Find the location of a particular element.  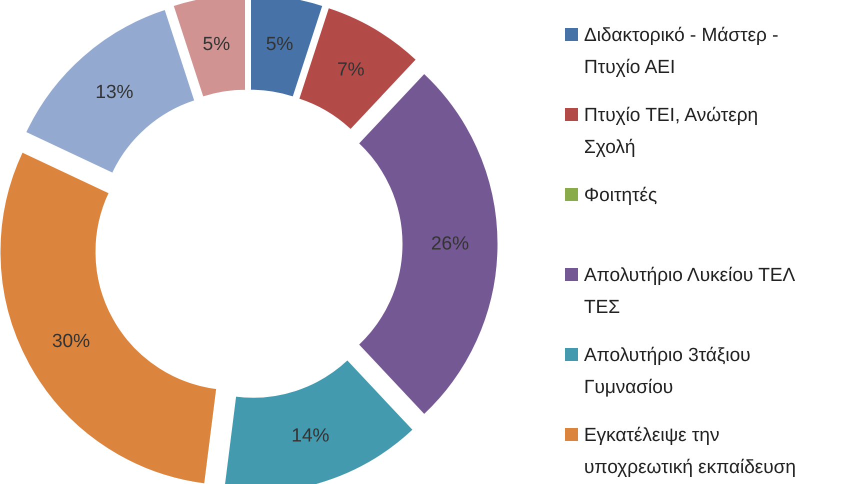

data-label: 26% is located at coordinates (450, 244).